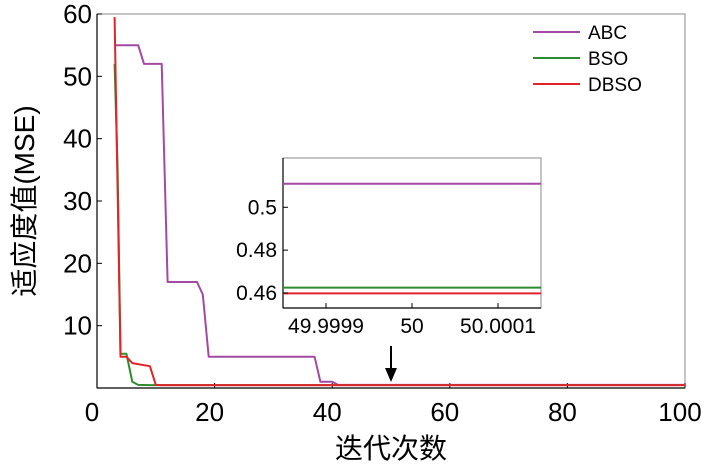  I want to click on x-tick-label: 20, so click(209, 412).